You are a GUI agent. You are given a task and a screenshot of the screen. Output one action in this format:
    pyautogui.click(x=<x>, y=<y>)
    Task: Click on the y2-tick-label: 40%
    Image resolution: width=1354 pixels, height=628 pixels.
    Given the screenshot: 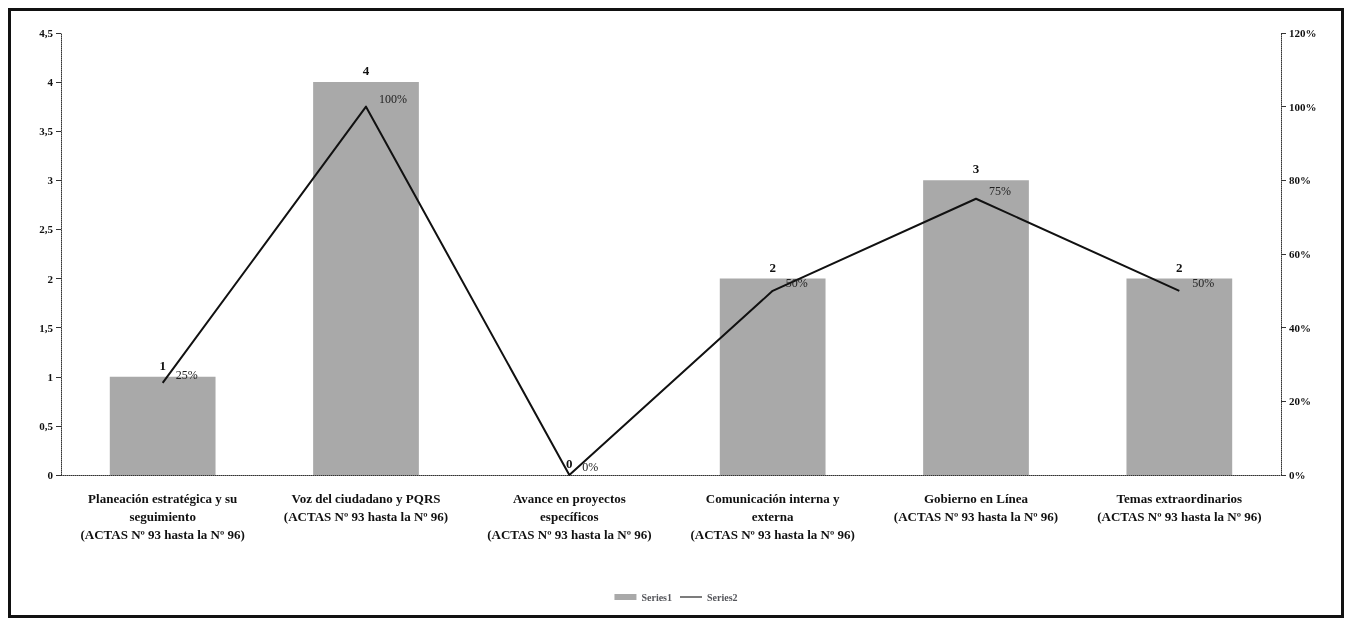 What is the action you would take?
    pyautogui.click(x=1300, y=327)
    